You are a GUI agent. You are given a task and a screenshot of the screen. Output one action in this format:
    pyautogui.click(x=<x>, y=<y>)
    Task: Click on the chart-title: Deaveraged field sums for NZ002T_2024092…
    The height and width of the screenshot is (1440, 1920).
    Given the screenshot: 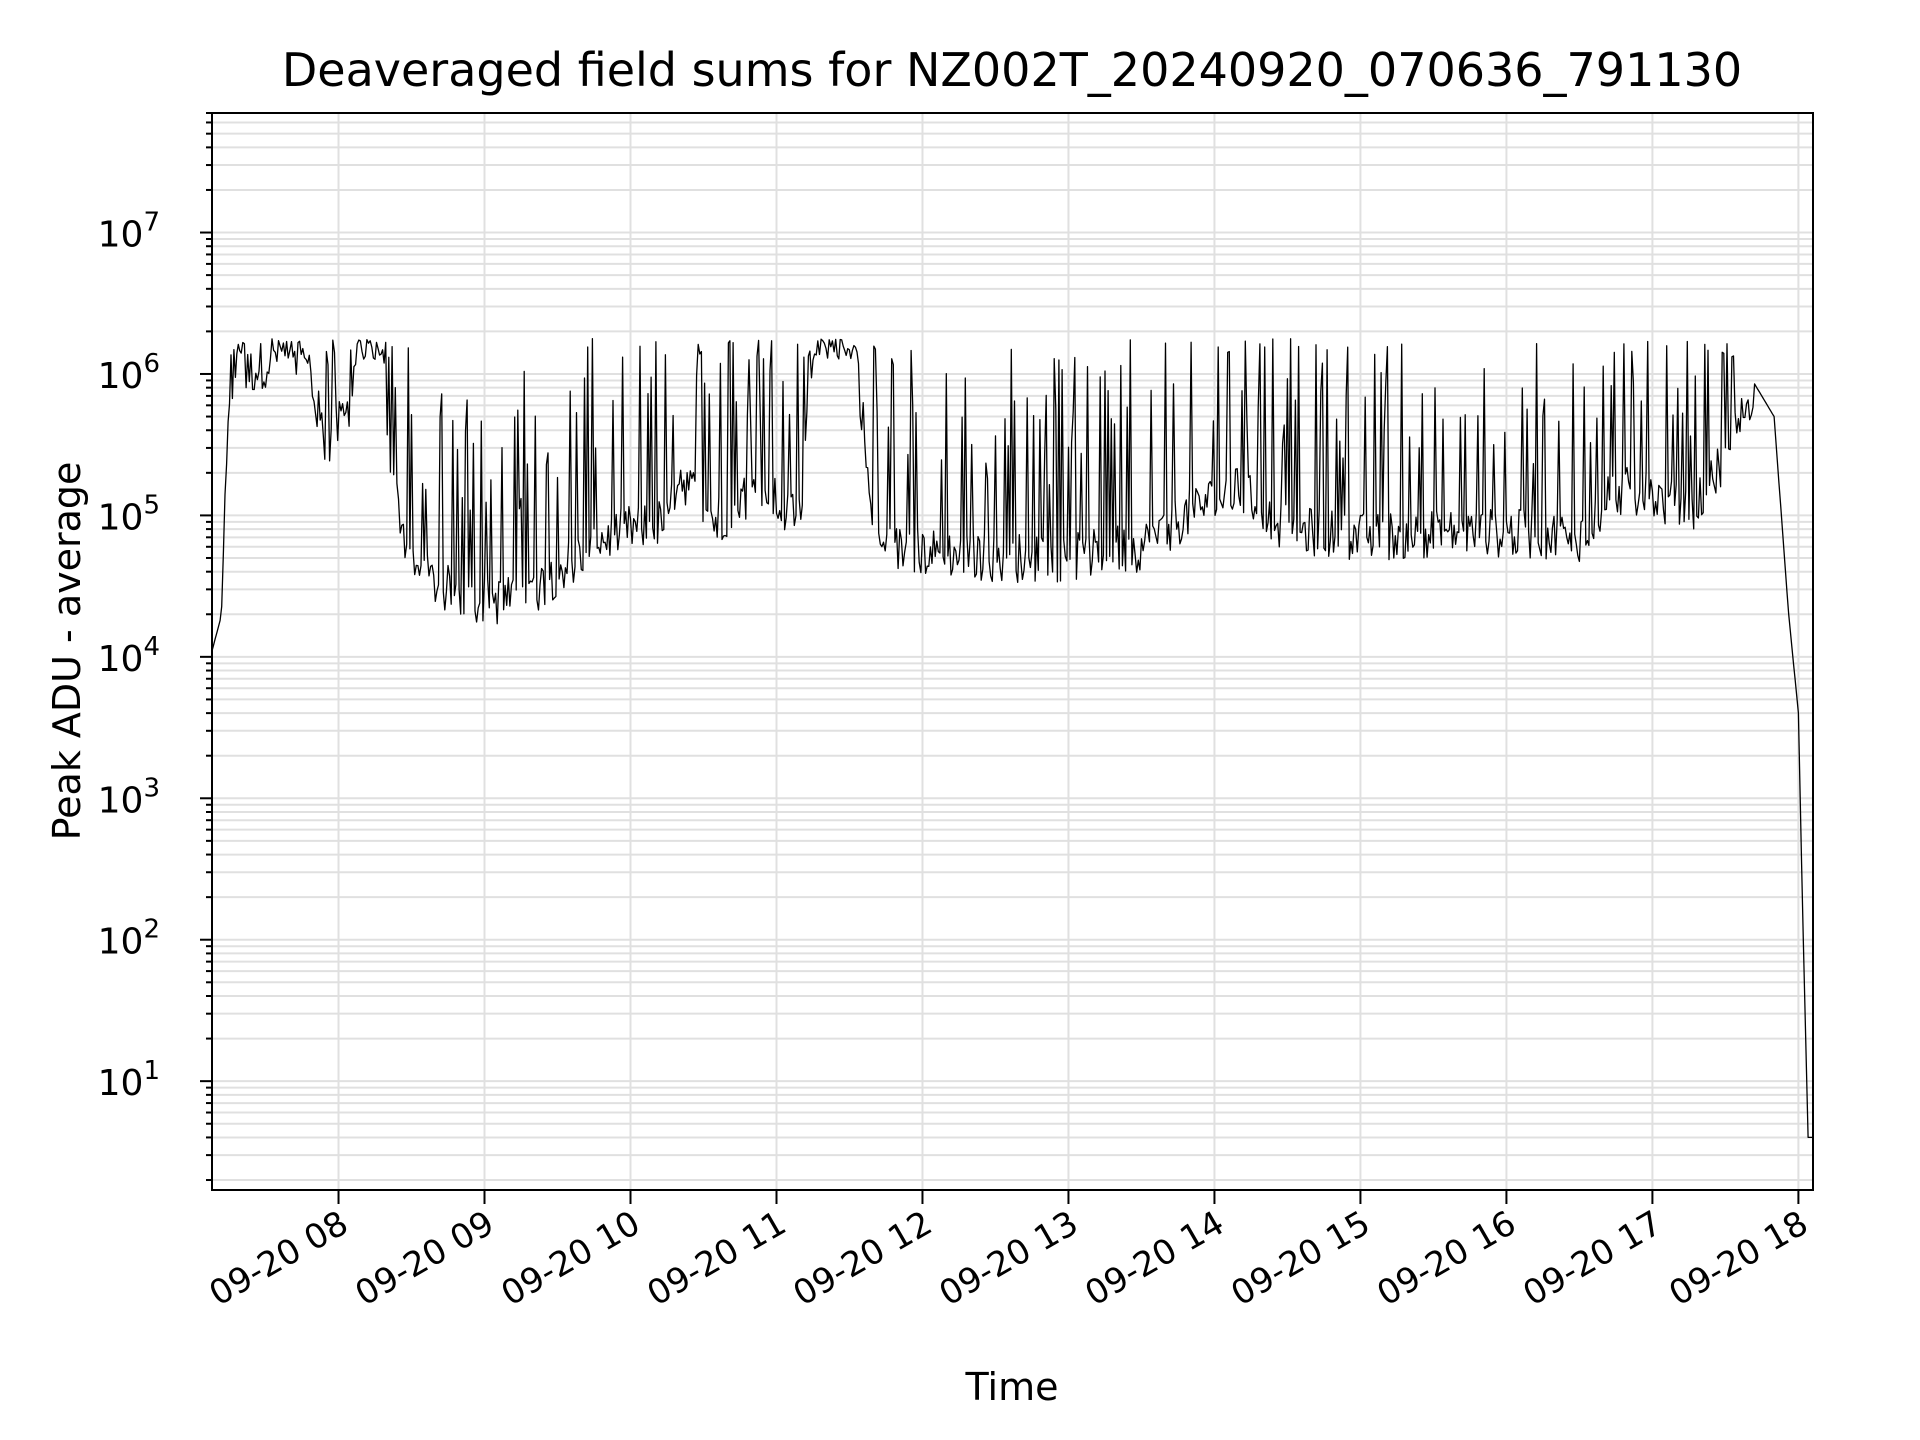 What is the action you would take?
    pyautogui.click(x=1012, y=70)
    